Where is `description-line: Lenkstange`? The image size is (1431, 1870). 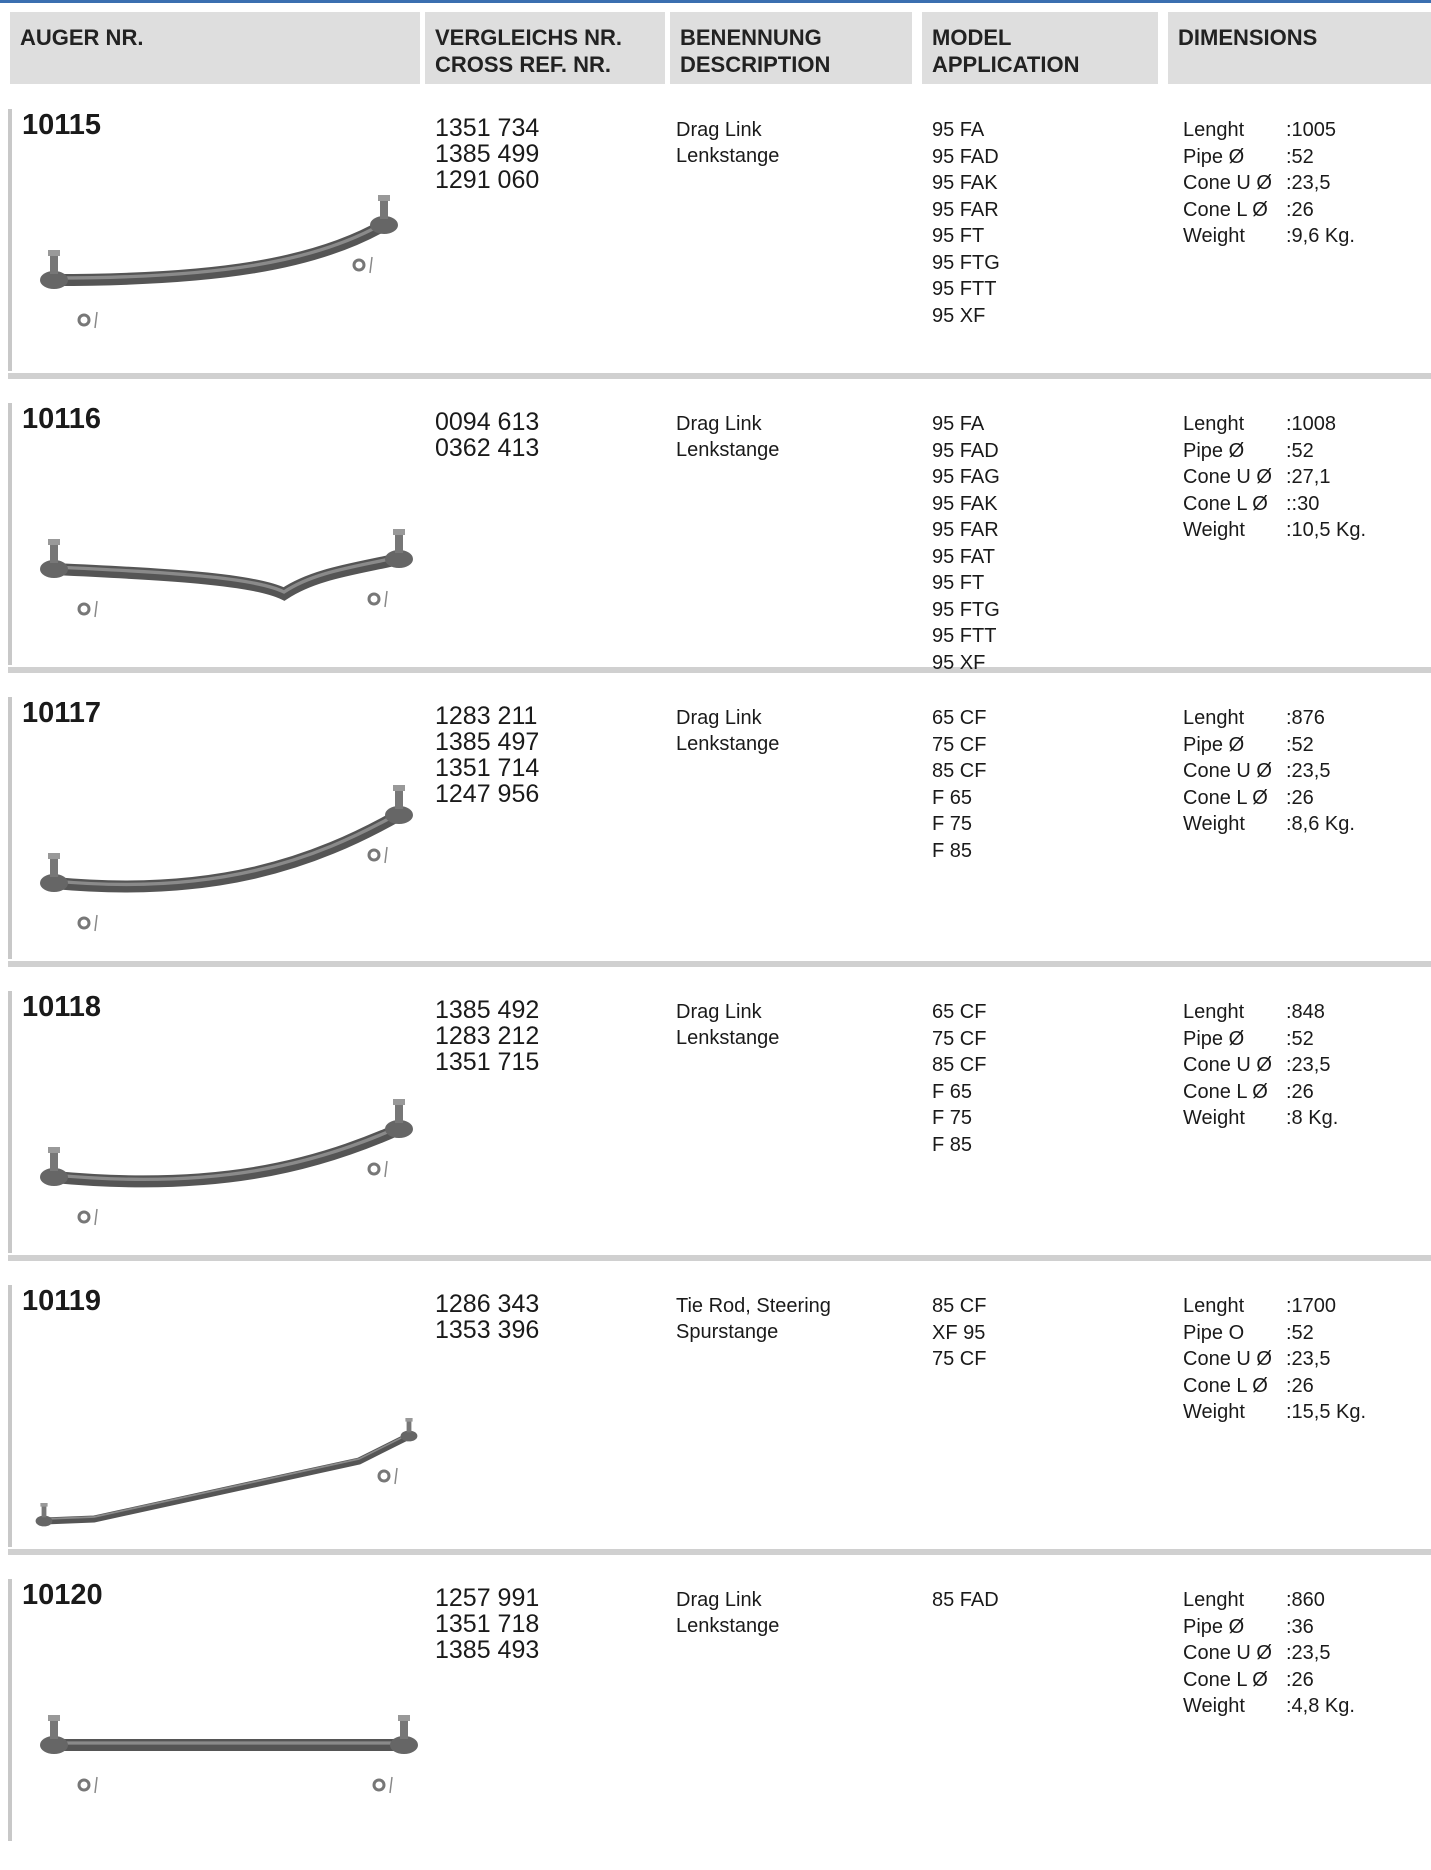 description-line: Lenkstange is located at coordinates (728, 1626).